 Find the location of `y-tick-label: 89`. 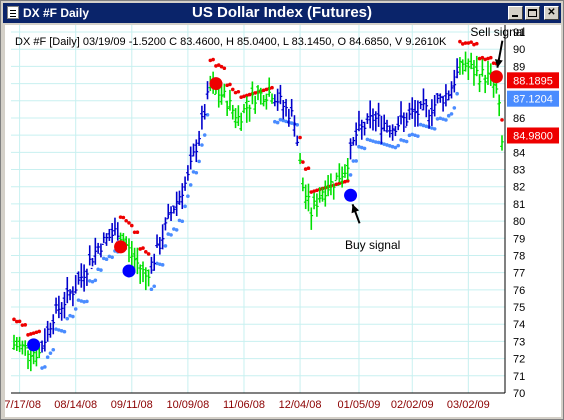

y-tick-label: 89 is located at coordinates (519, 67).